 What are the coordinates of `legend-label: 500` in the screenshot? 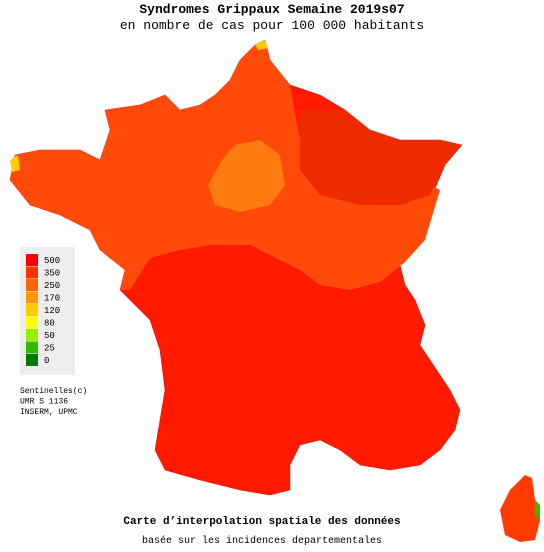 It's located at (52, 261).